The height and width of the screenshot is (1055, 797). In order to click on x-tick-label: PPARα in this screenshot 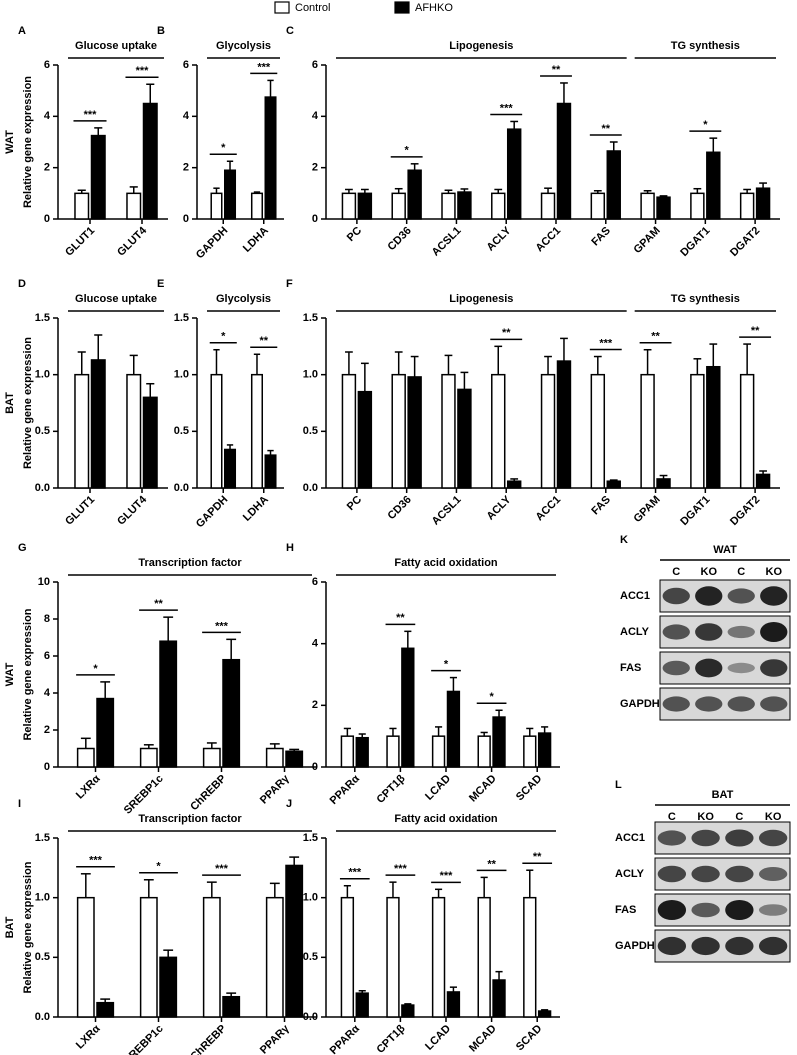, I will do `click(345, 1039)`.